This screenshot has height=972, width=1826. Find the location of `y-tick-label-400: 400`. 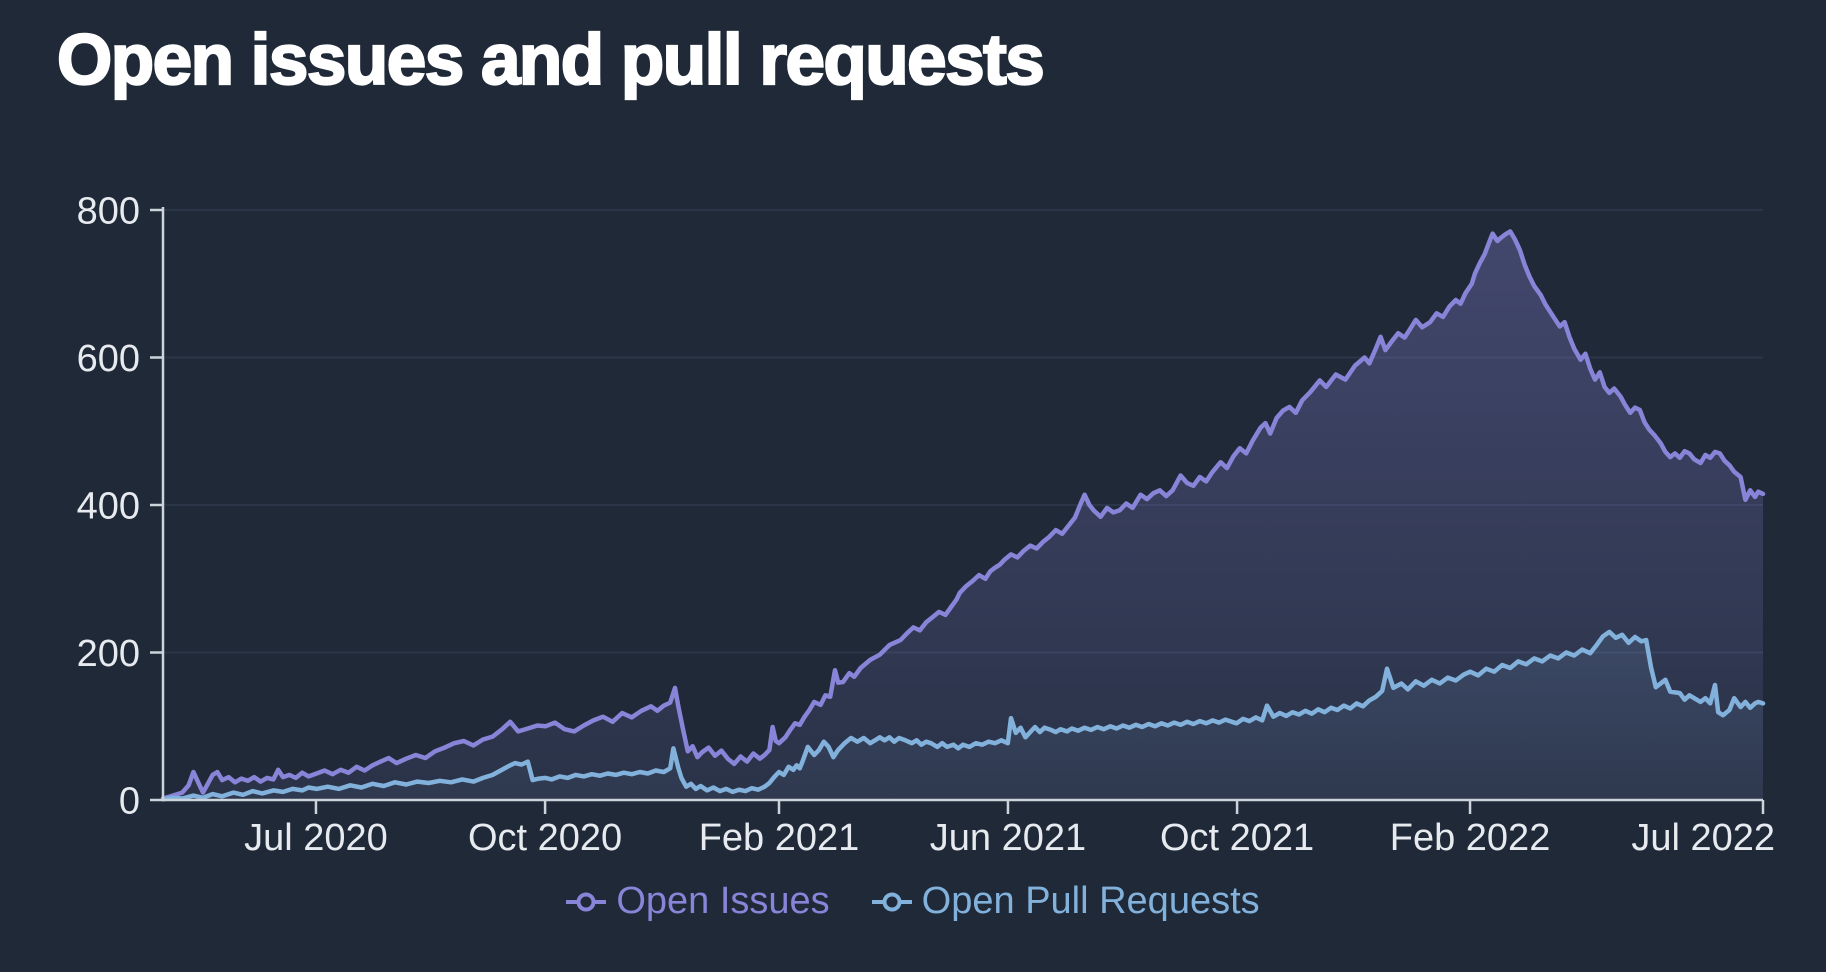

y-tick-label-400: 400 is located at coordinates (108, 507).